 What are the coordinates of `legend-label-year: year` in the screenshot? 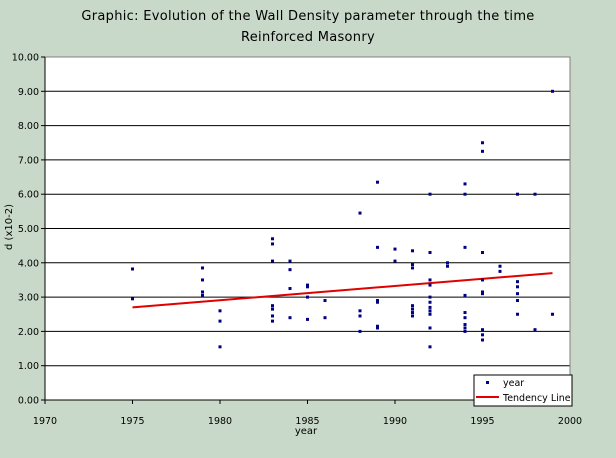 It's located at (513, 383).